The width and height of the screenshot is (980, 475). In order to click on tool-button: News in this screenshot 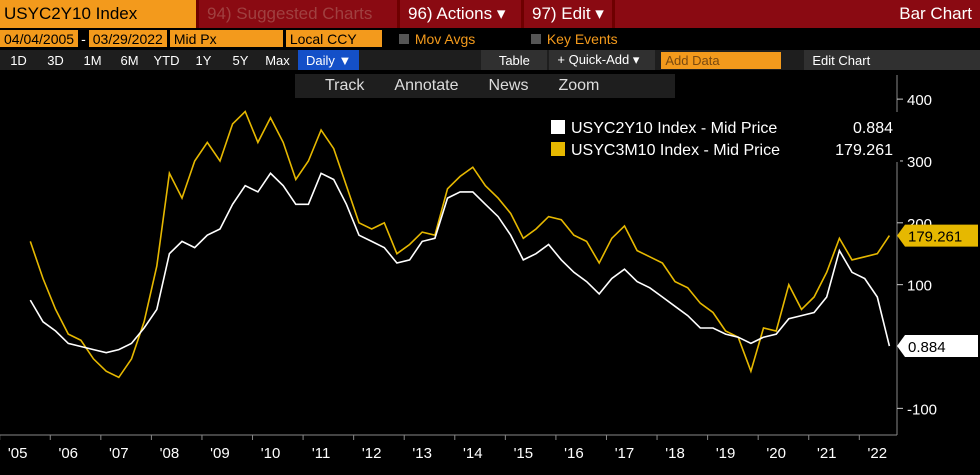, I will do `click(508, 85)`.